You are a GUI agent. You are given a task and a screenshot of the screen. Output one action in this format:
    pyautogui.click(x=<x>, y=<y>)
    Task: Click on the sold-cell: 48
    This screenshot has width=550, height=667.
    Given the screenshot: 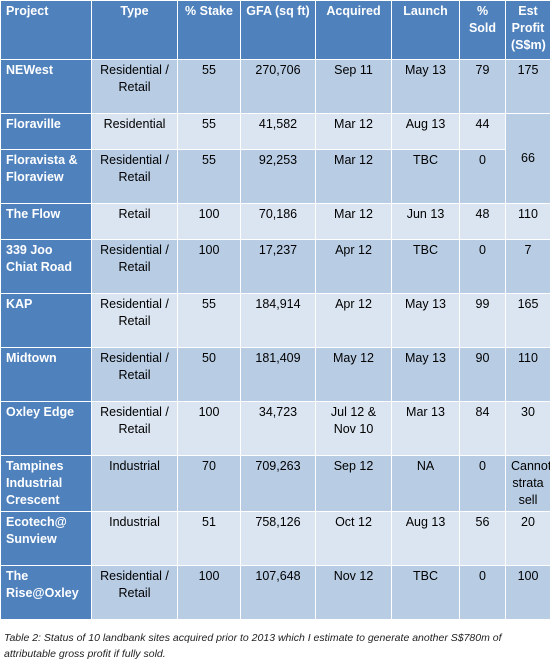 What is the action you would take?
    pyautogui.click(x=482, y=221)
    